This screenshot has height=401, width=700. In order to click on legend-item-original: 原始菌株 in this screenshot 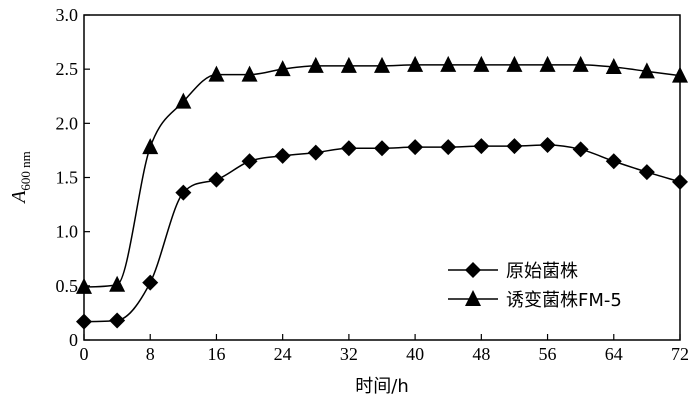, I will do `click(513, 271)`.